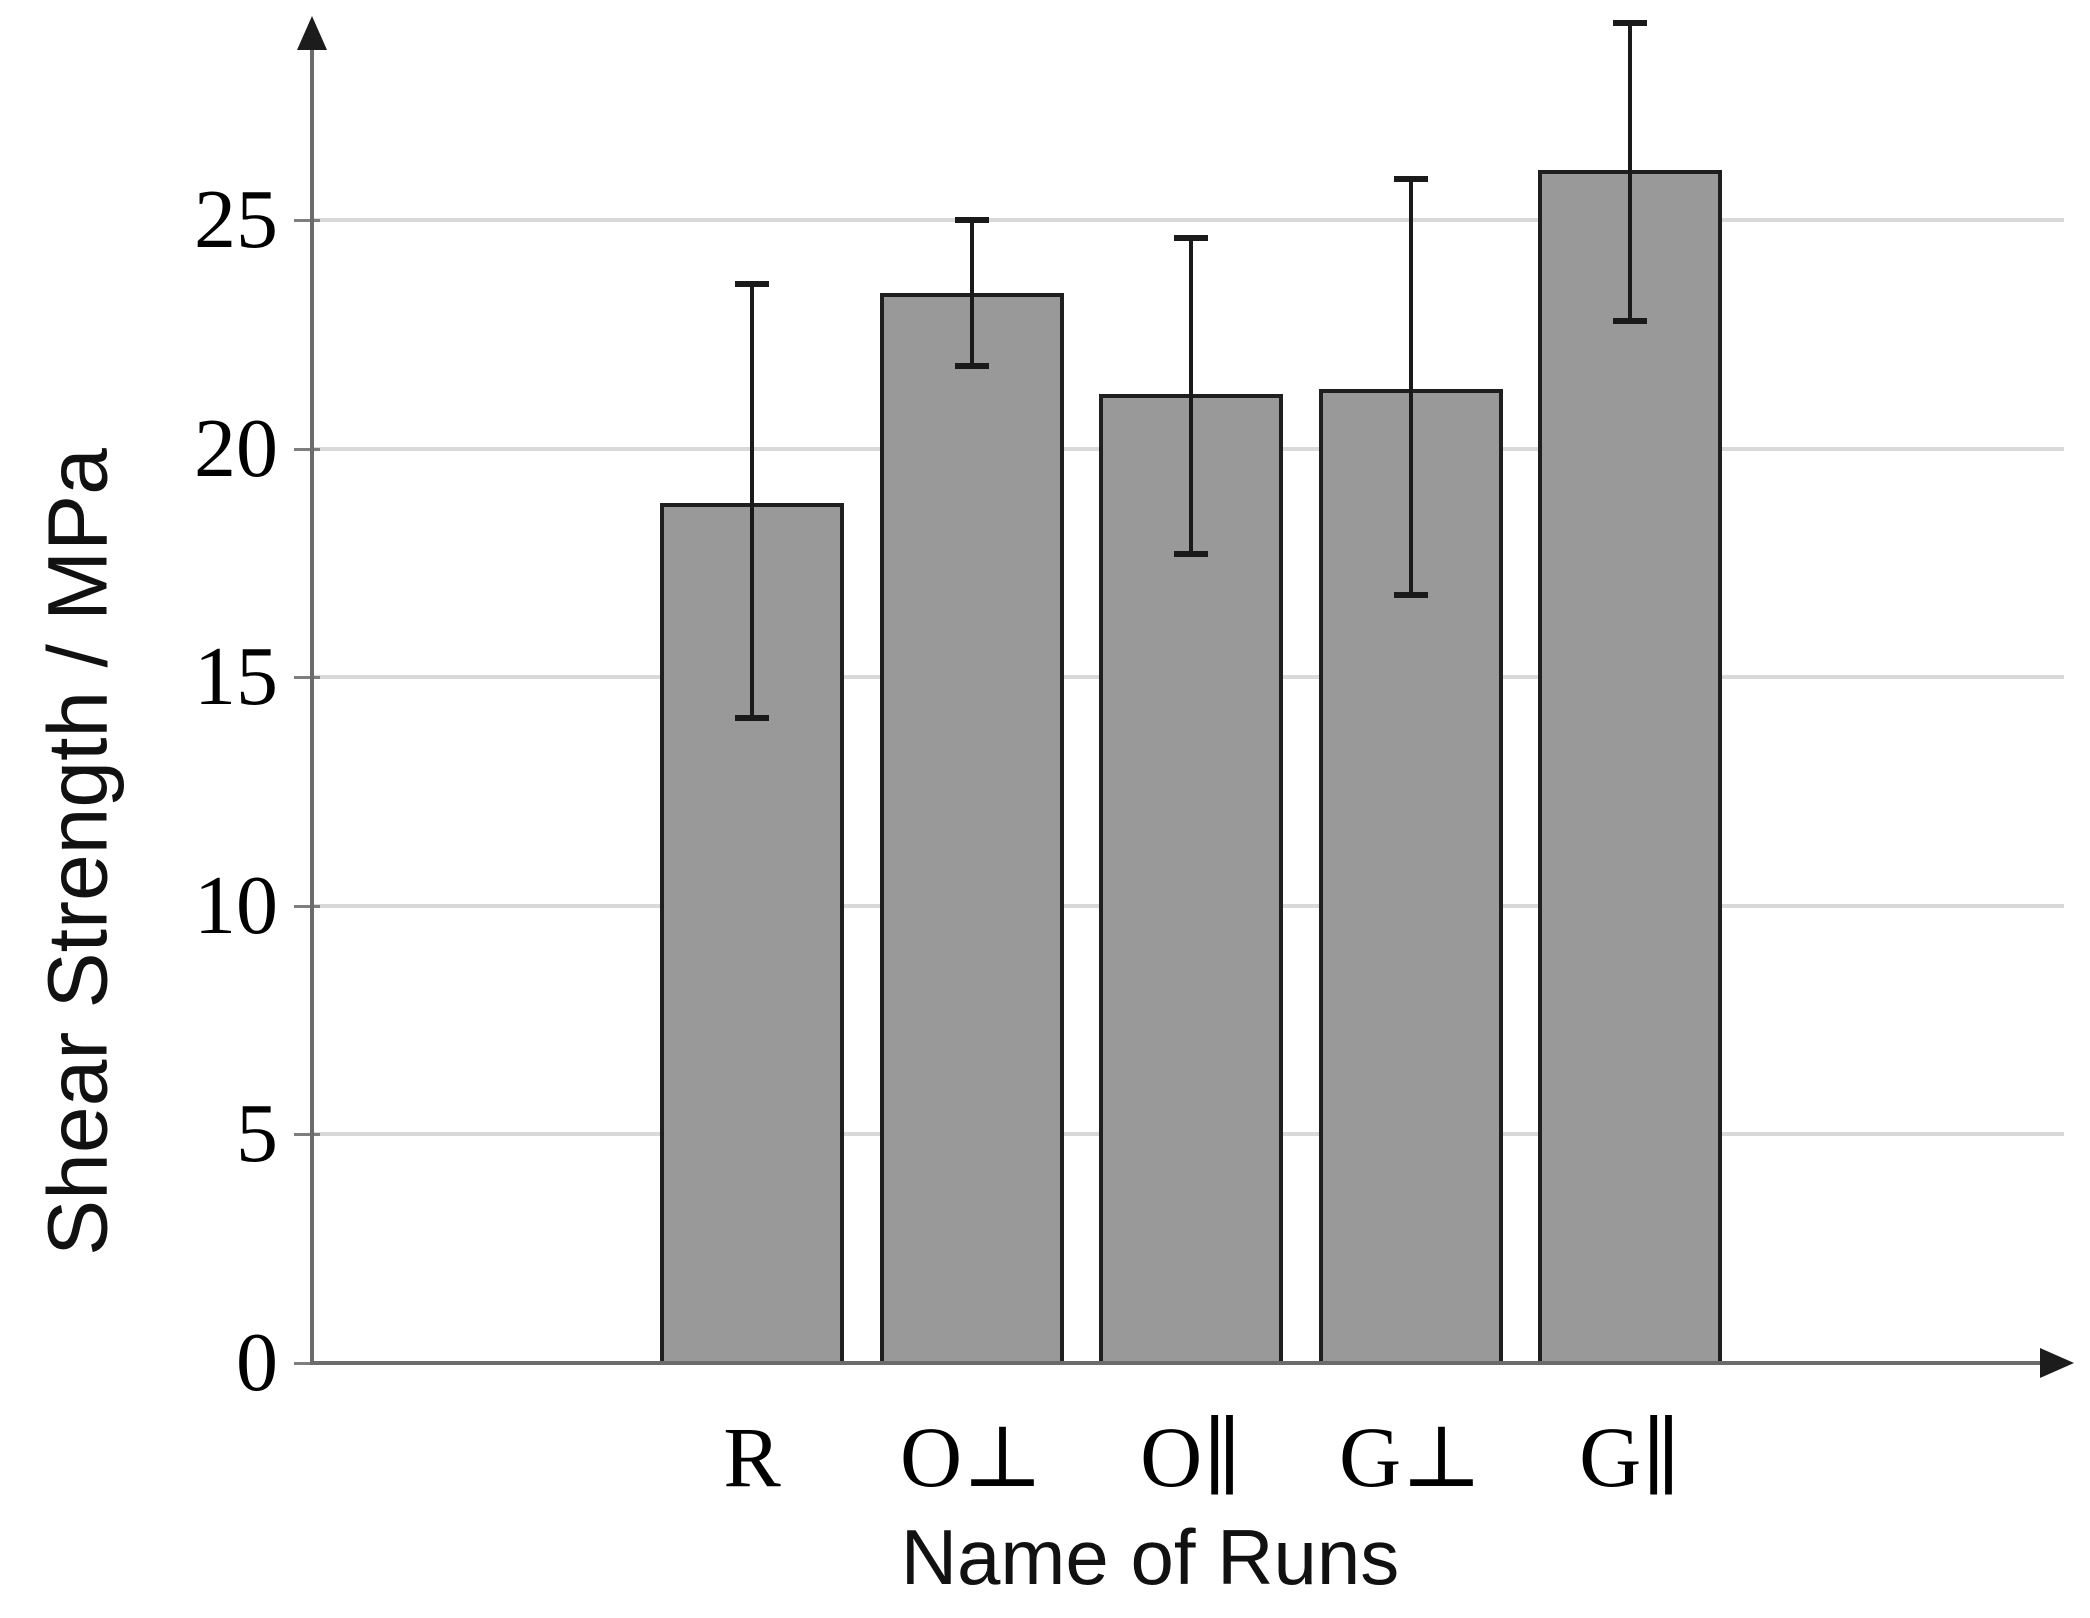 The width and height of the screenshot is (2090, 1618). I want to click on gridline, so click(1188, 220).